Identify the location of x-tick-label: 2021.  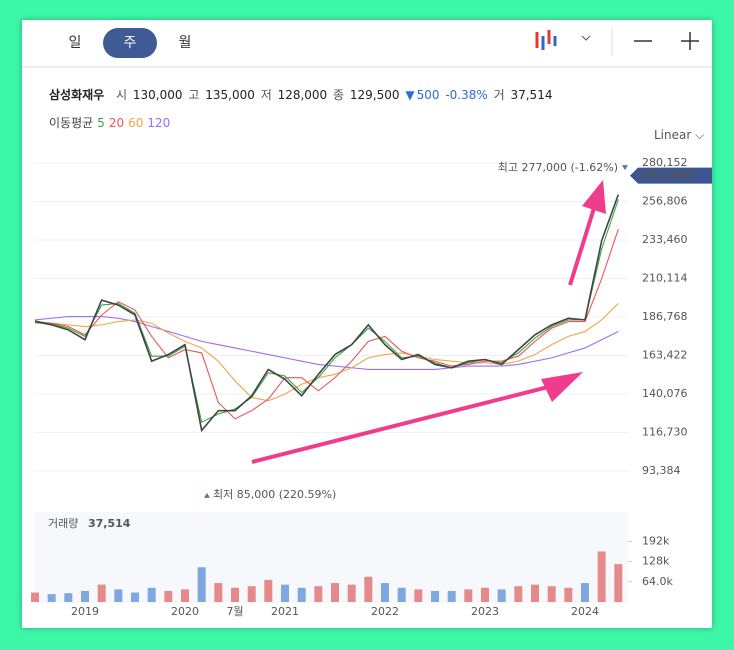
(285, 611).